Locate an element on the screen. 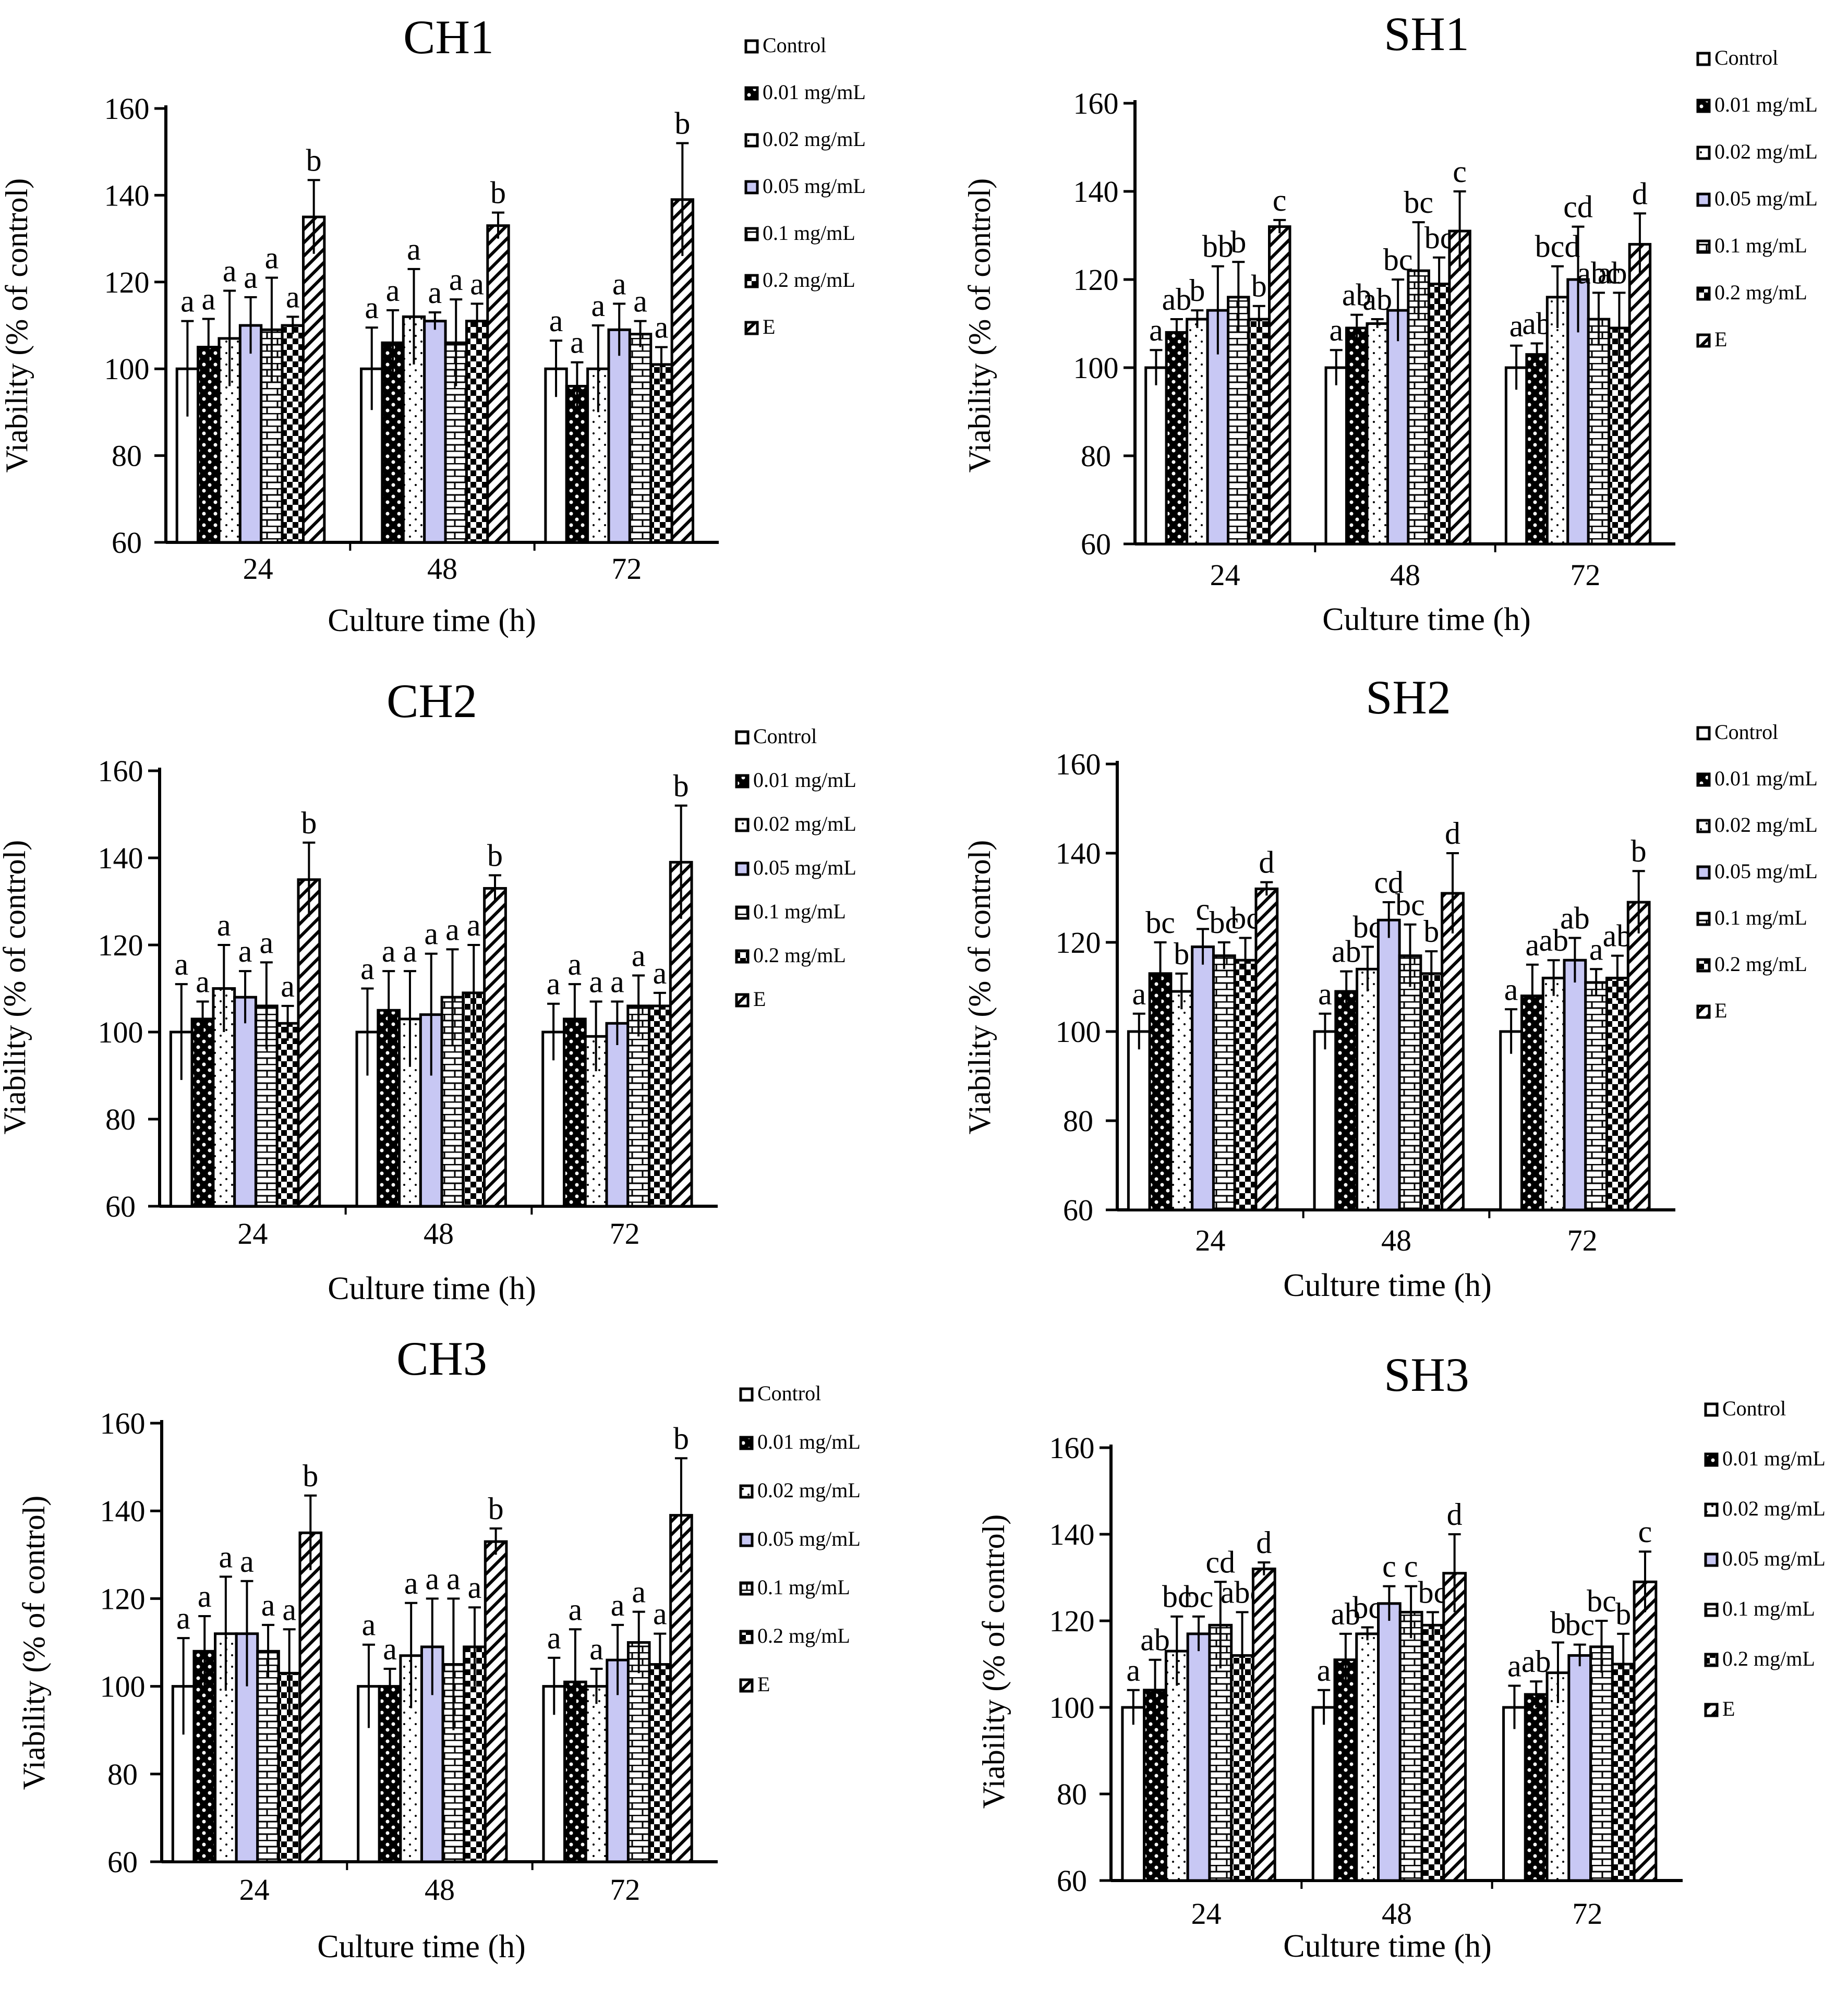  y-tick-label: 140 is located at coordinates (123, 1511).